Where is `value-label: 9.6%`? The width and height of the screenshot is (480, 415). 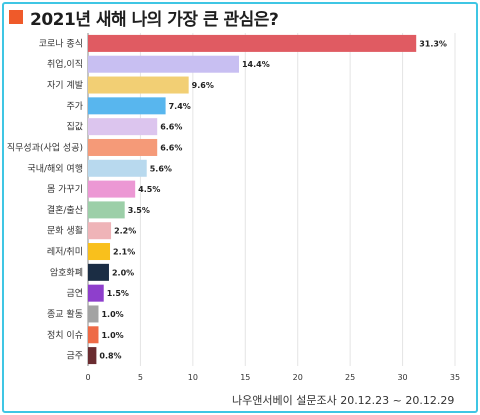
value-label: 9.6% is located at coordinates (203, 85).